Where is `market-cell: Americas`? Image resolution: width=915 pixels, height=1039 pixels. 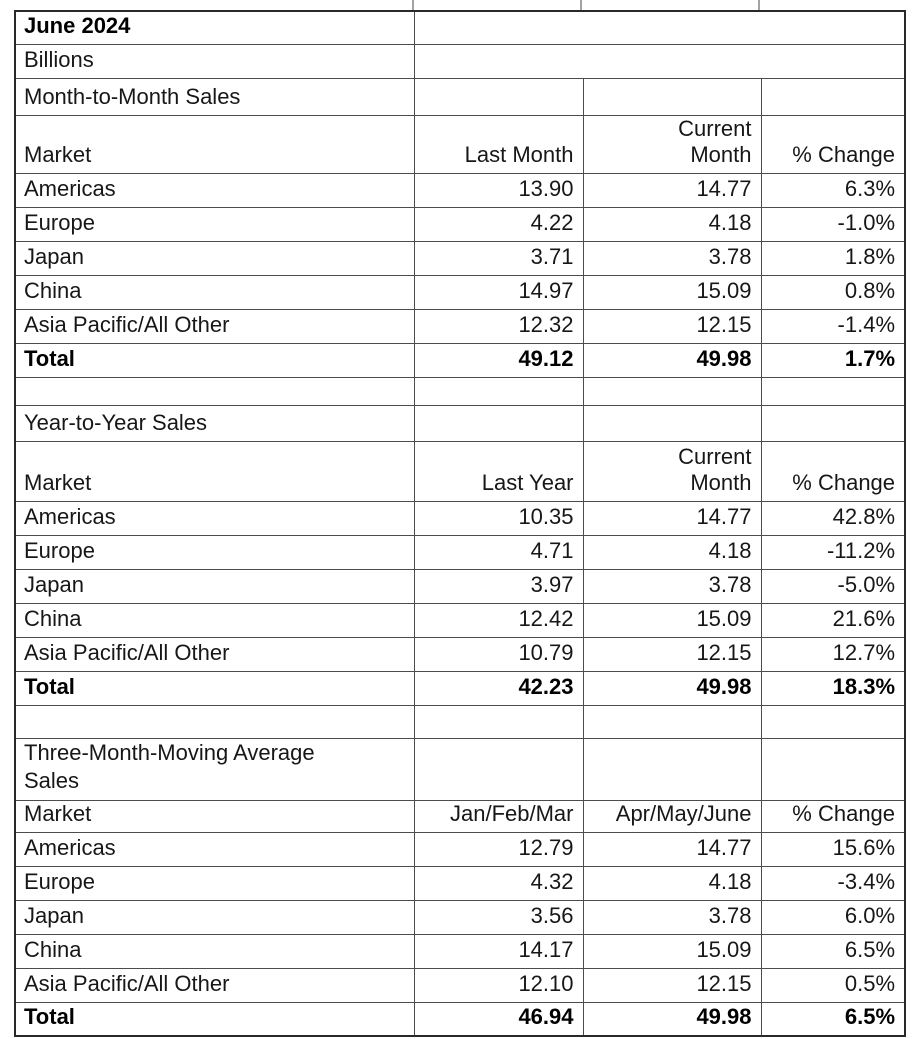 market-cell: Americas is located at coordinates (214, 190).